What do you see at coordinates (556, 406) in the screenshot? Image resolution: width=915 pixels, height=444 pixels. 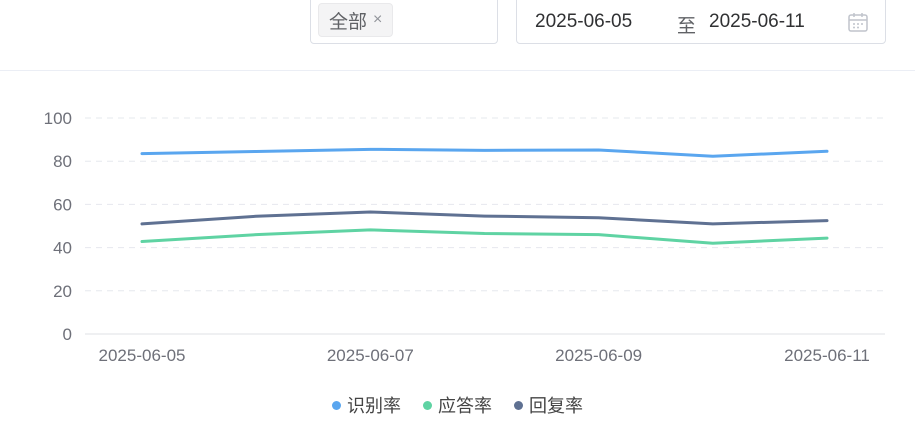 I see `legend-label: 回复率` at bounding box center [556, 406].